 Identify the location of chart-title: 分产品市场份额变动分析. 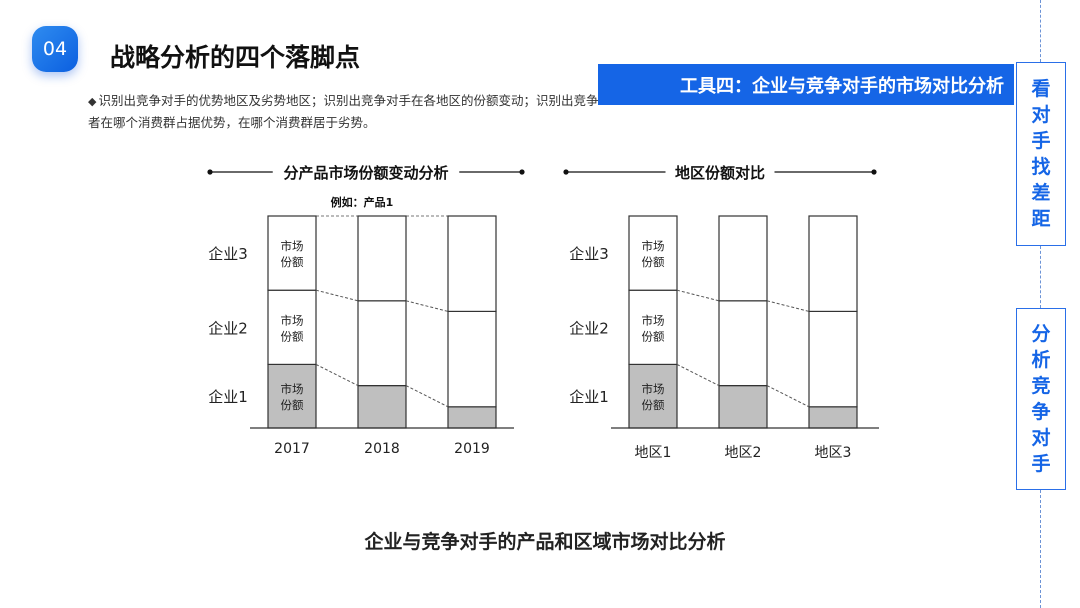
(365, 173).